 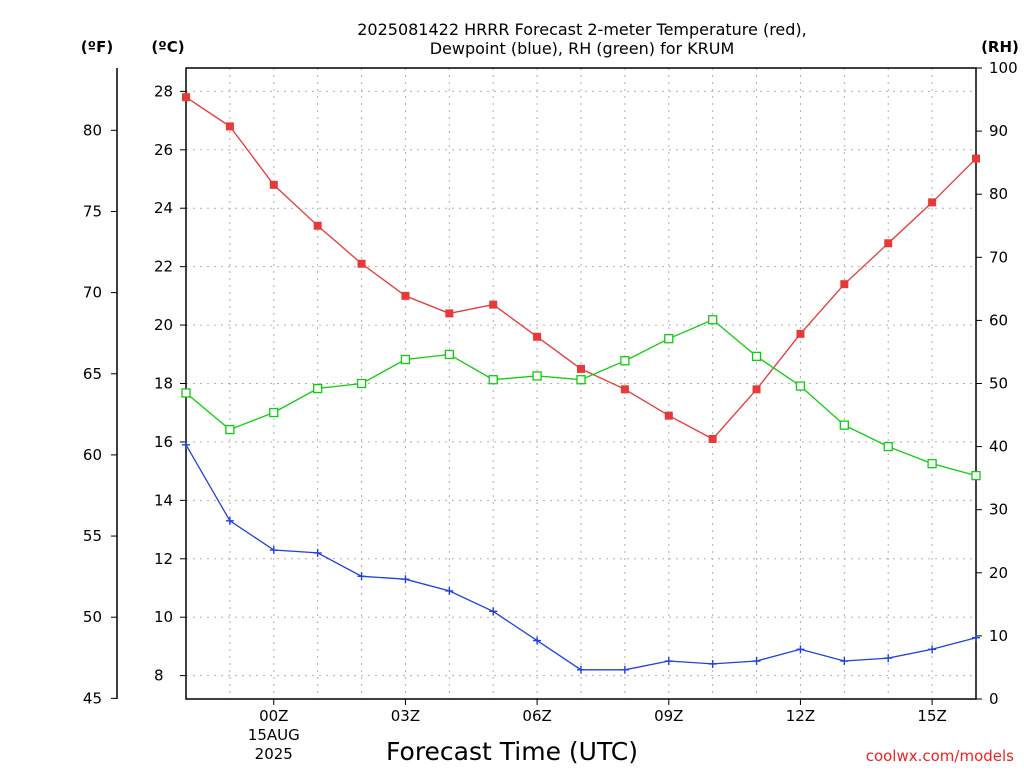 What do you see at coordinates (92, 455) in the screenshot?
I see `fahrenheit-tick-label: 60` at bounding box center [92, 455].